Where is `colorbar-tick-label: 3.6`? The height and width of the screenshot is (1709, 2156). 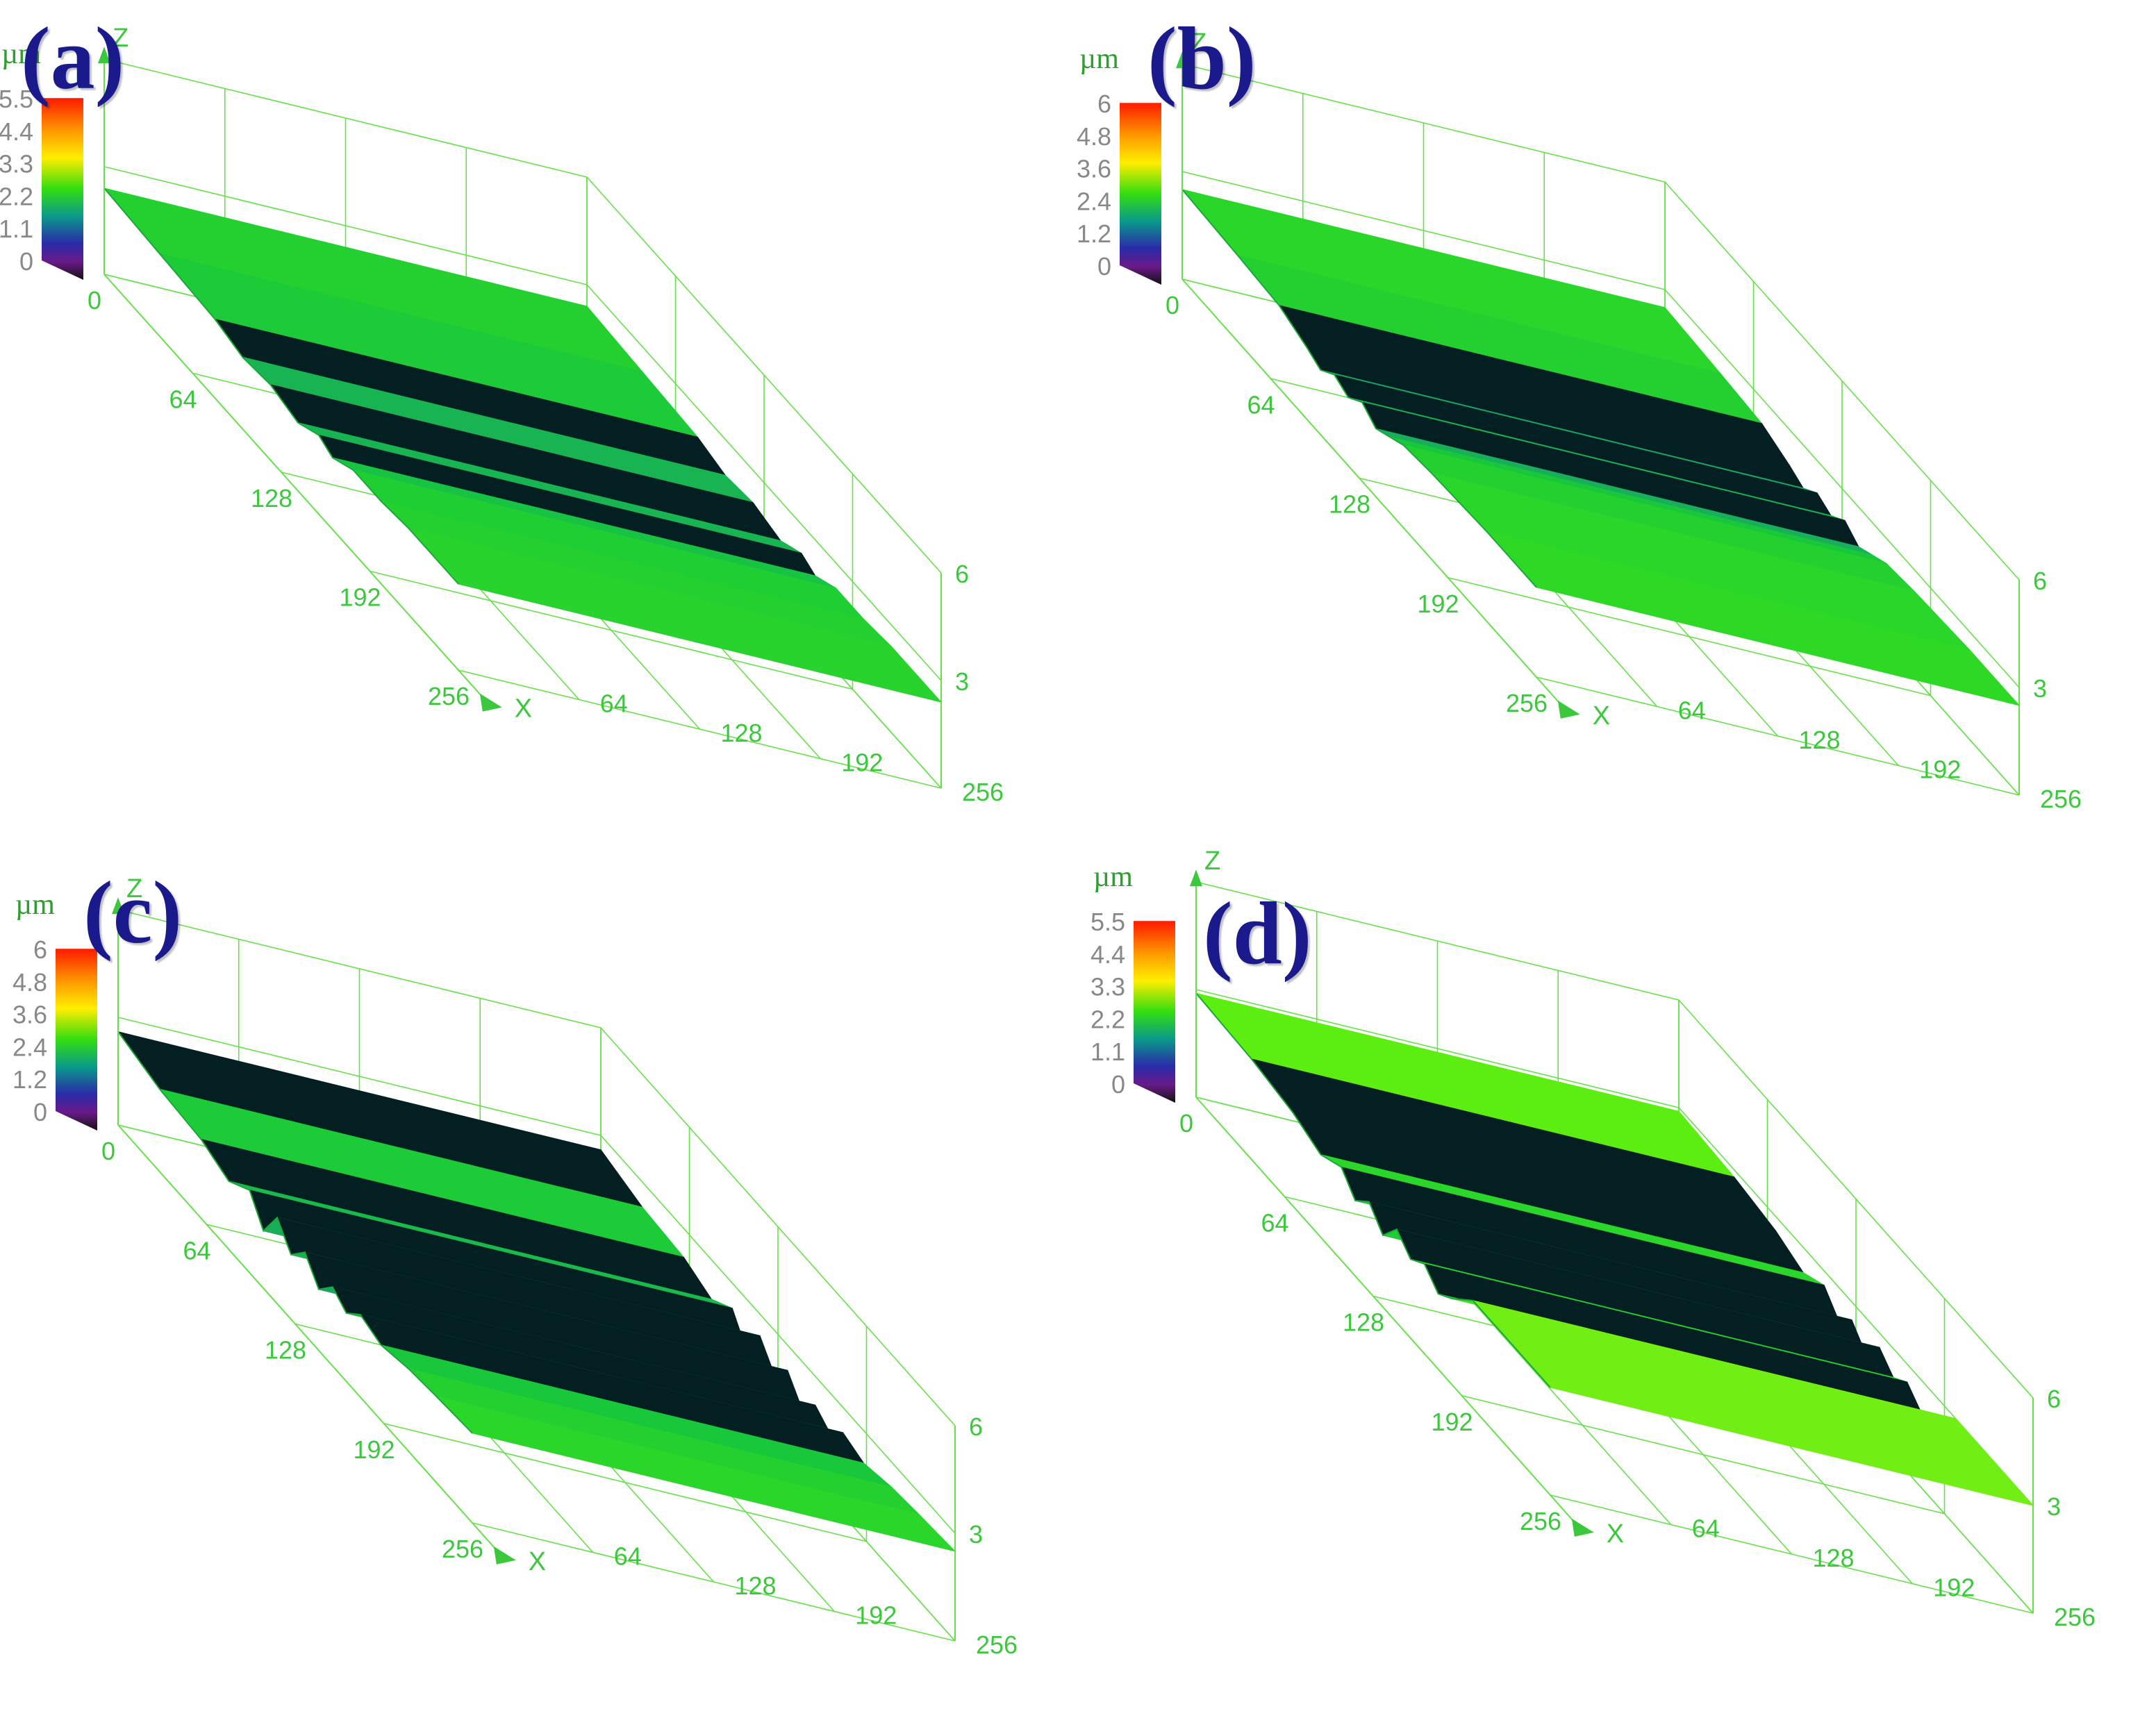
colorbar-tick-label: 3.6 is located at coordinates (30, 1015).